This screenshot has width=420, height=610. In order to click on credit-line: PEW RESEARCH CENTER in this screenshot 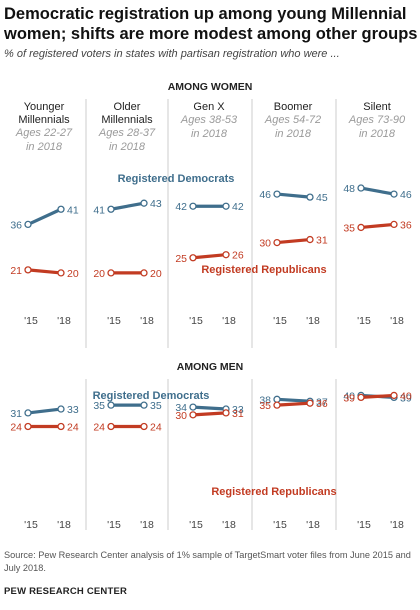, I will do `click(66, 591)`.